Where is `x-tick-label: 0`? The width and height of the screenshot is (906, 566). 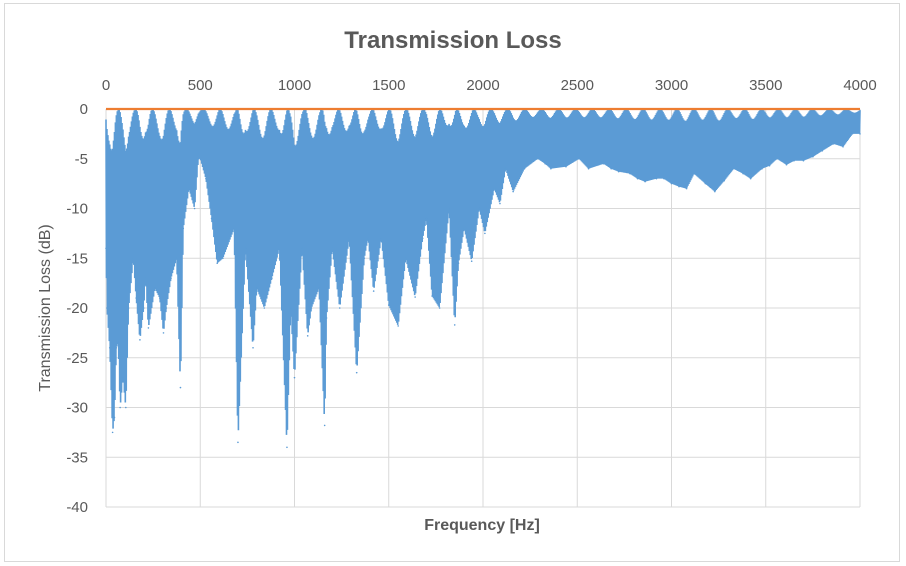
x-tick-label: 0 is located at coordinates (106, 85).